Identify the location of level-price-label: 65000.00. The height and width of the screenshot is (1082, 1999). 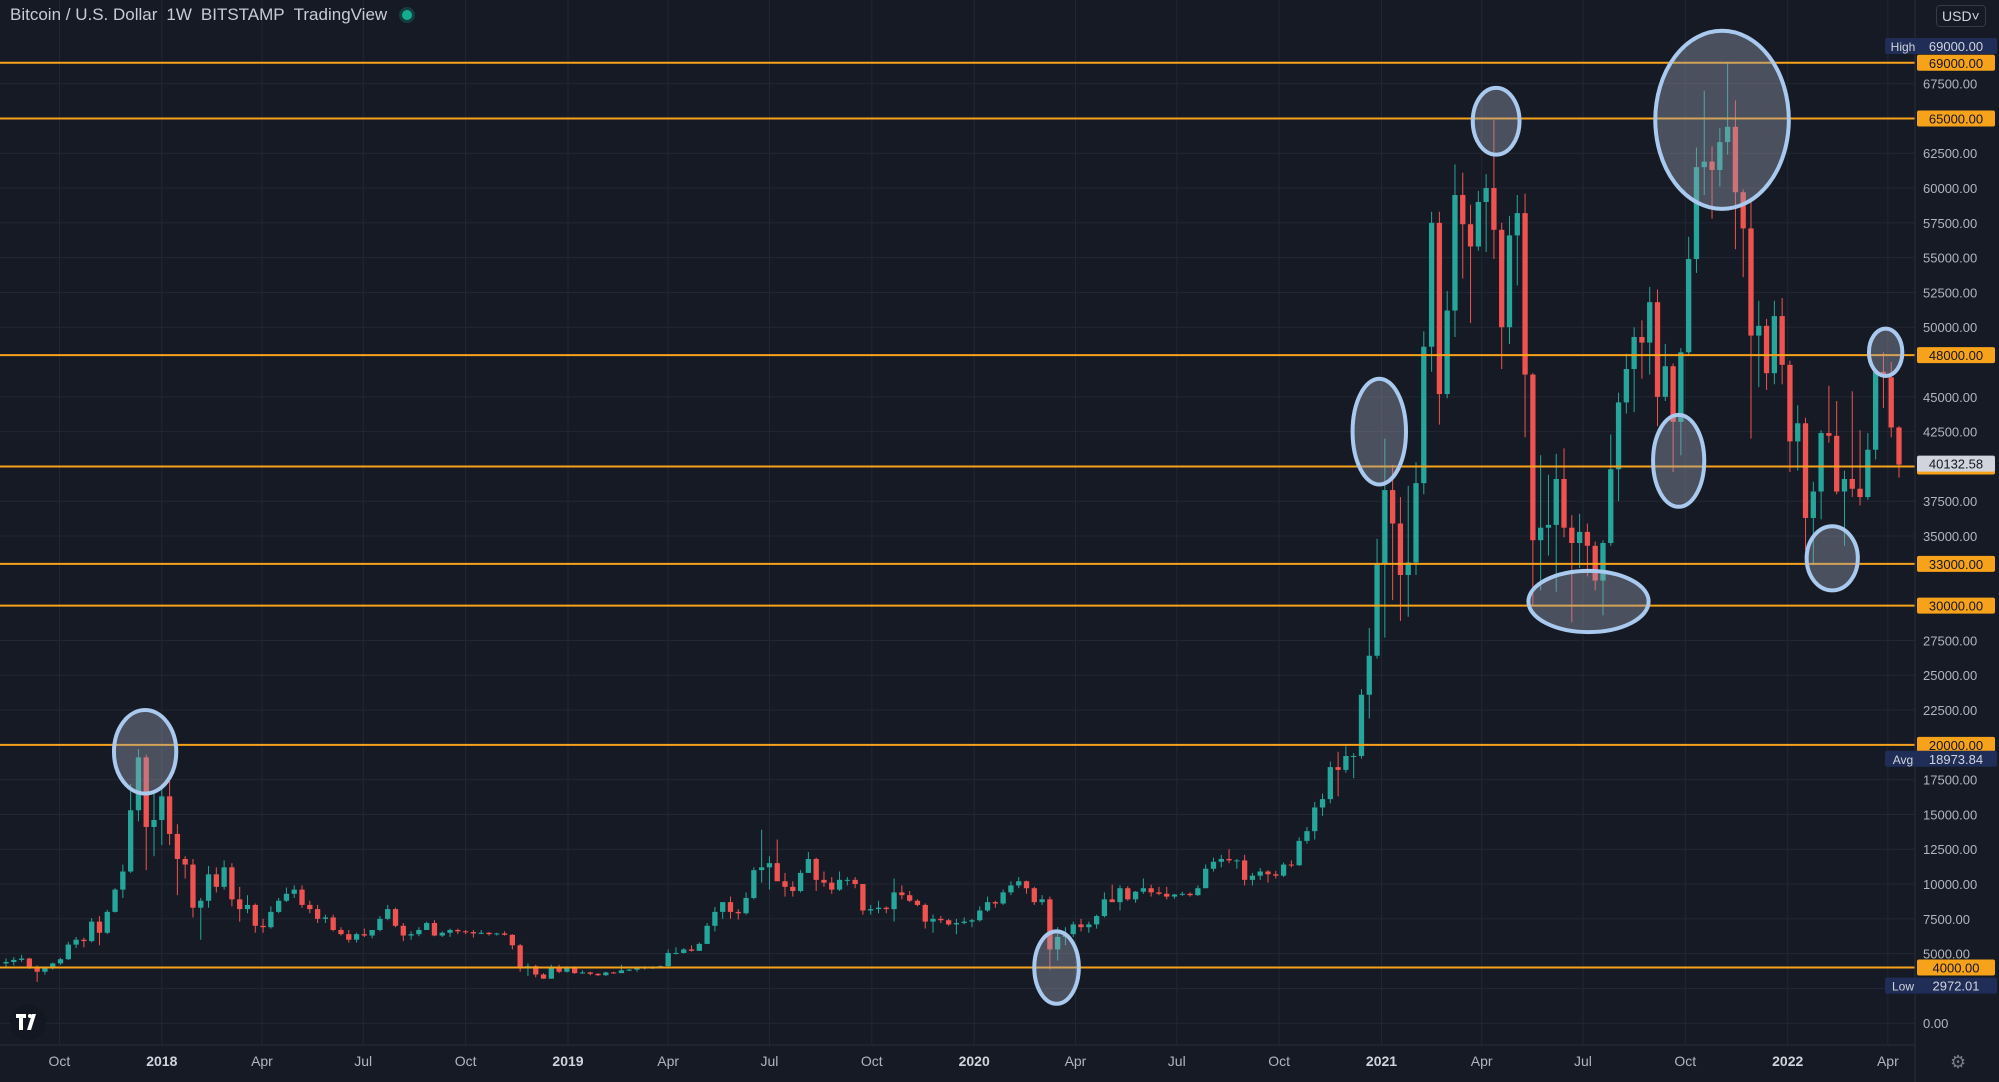
(1956, 118).